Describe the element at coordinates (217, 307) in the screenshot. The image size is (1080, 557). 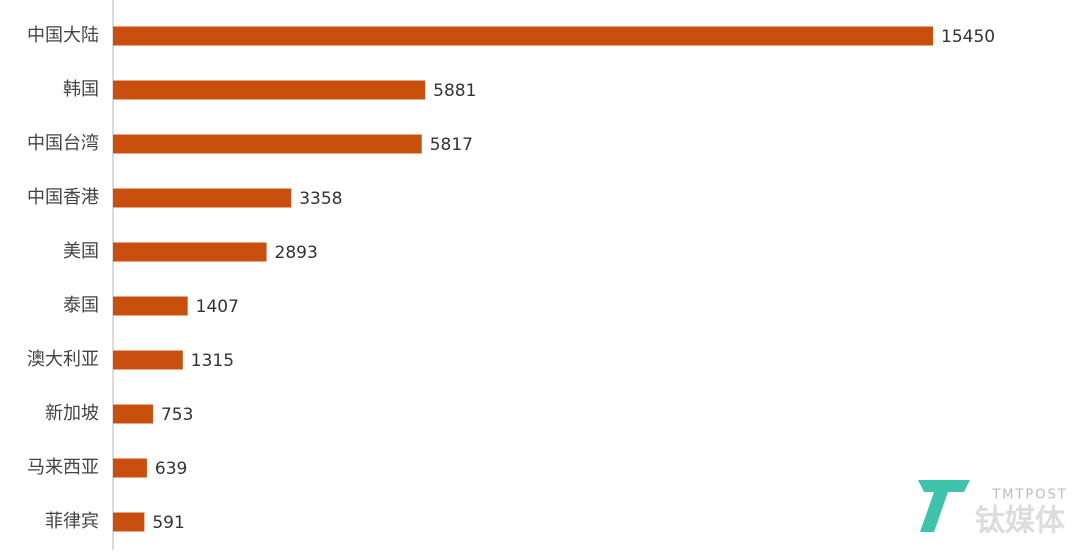
I see `value-label: 1407` at that location.